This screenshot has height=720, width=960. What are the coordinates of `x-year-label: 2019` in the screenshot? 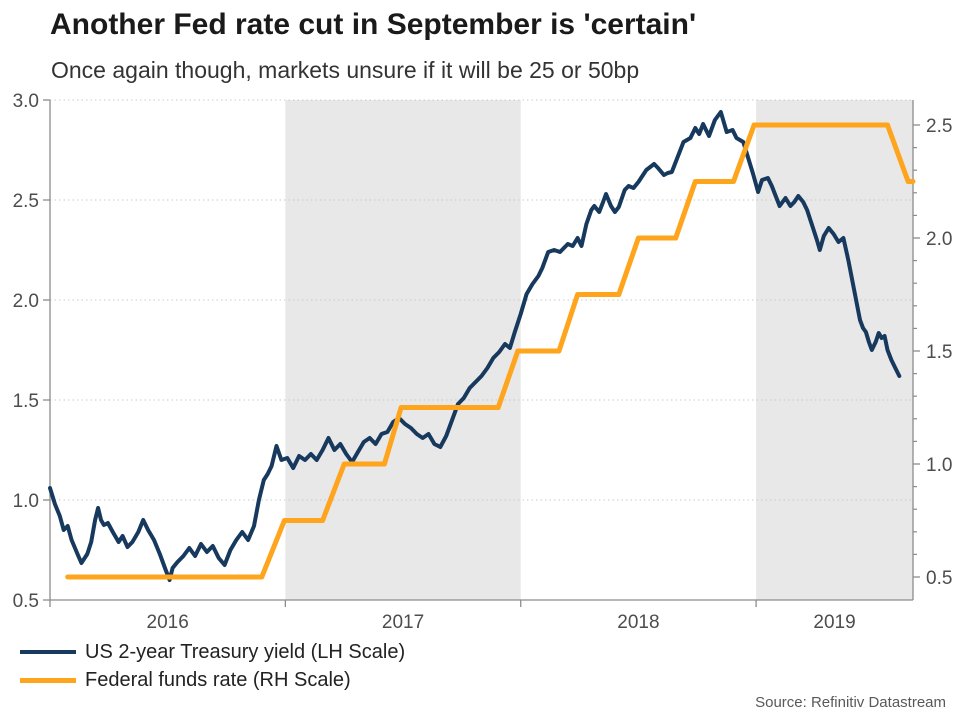 It's located at (834, 622).